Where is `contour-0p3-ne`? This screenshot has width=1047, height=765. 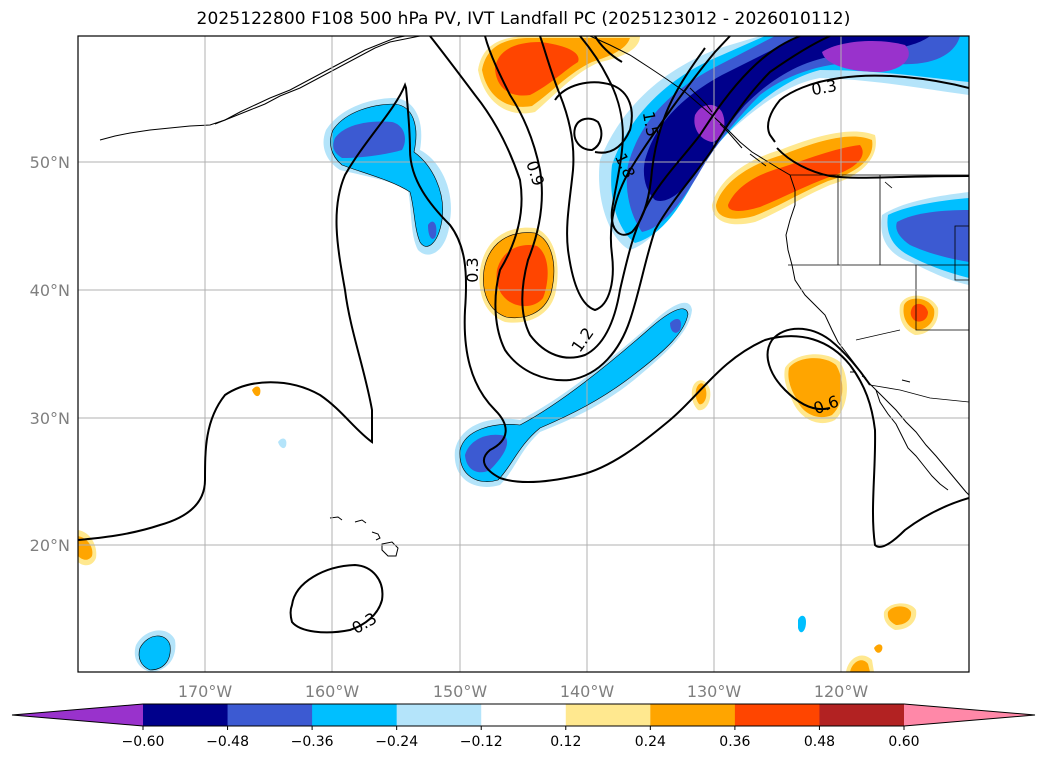 contour-0p3-ne is located at coordinates (868, 108).